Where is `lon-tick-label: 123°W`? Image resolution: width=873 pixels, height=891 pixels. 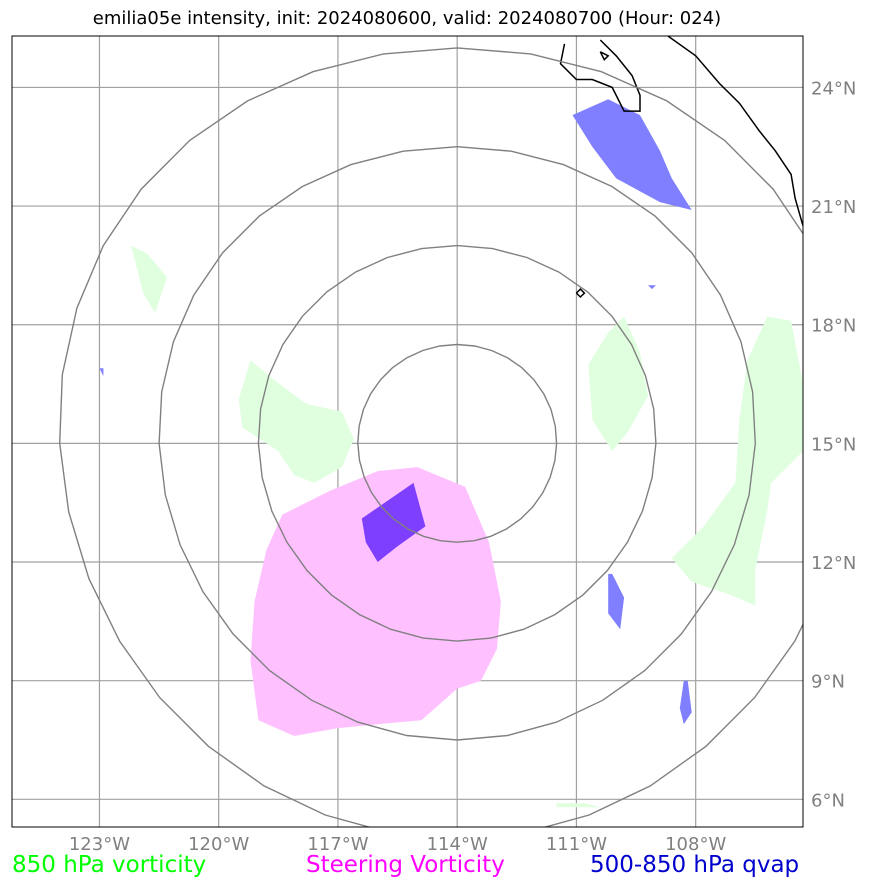
lon-tick-label: 123°W is located at coordinates (99, 844).